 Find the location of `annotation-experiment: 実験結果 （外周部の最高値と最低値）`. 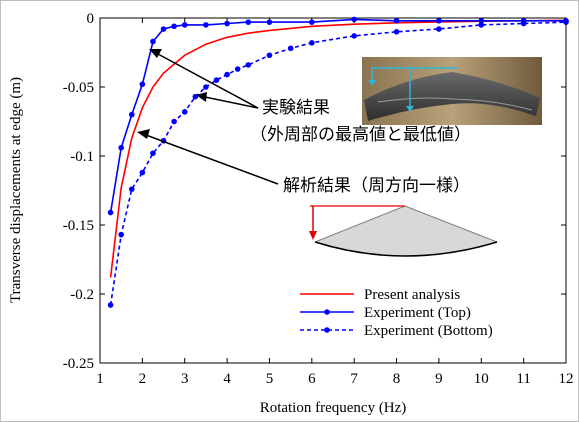

annotation-experiment: 実験結果 （外周部の最高値と最低値） is located at coordinates (310, 97).